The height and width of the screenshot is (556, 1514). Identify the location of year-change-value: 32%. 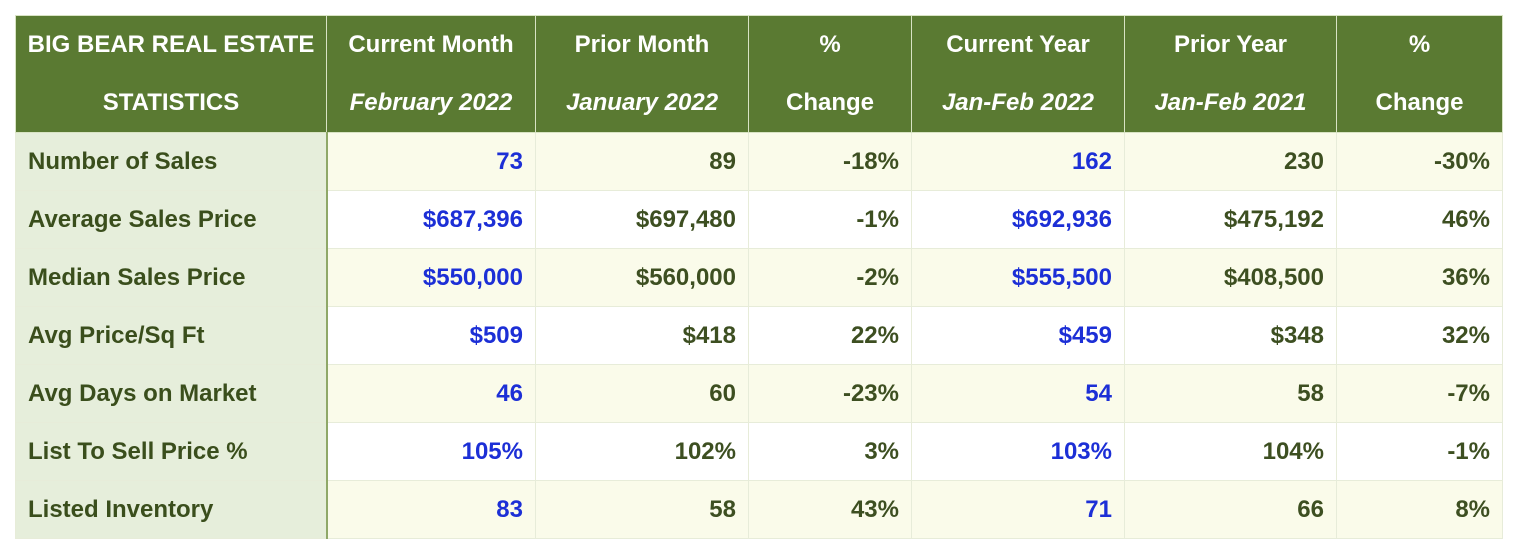
(1419, 335).